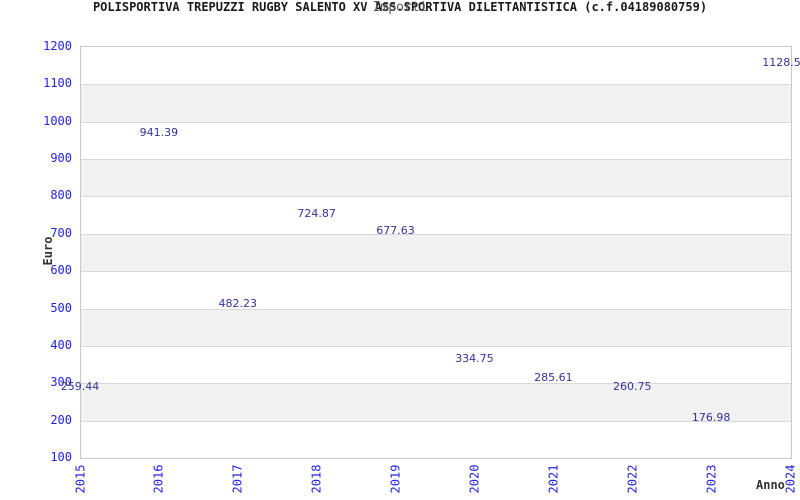  Describe the element at coordinates (781, 62) in the screenshot. I see `point-value-label: 1128.5` at that location.